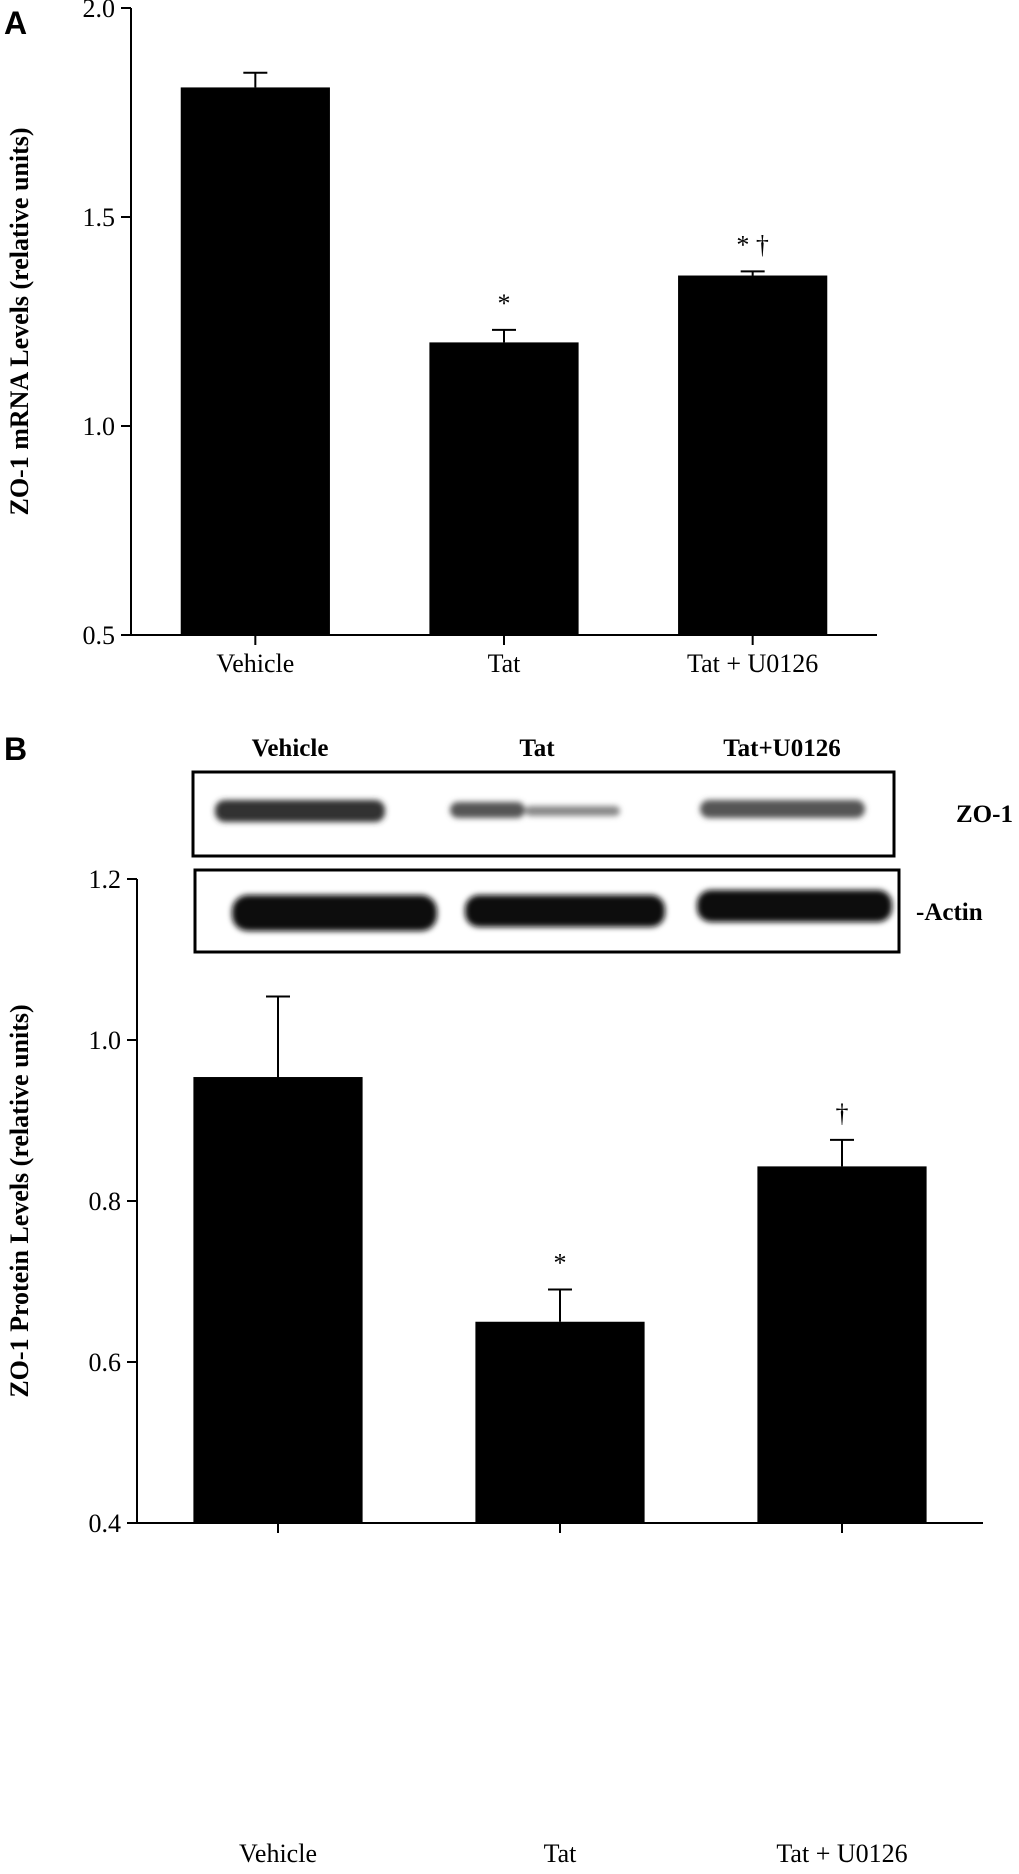 The width and height of the screenshot is (1019, 1874). What do you see at coordinates (949, 912) in the screenshot?
I see `row-label: -Actin` at bounding box center [949, 912].